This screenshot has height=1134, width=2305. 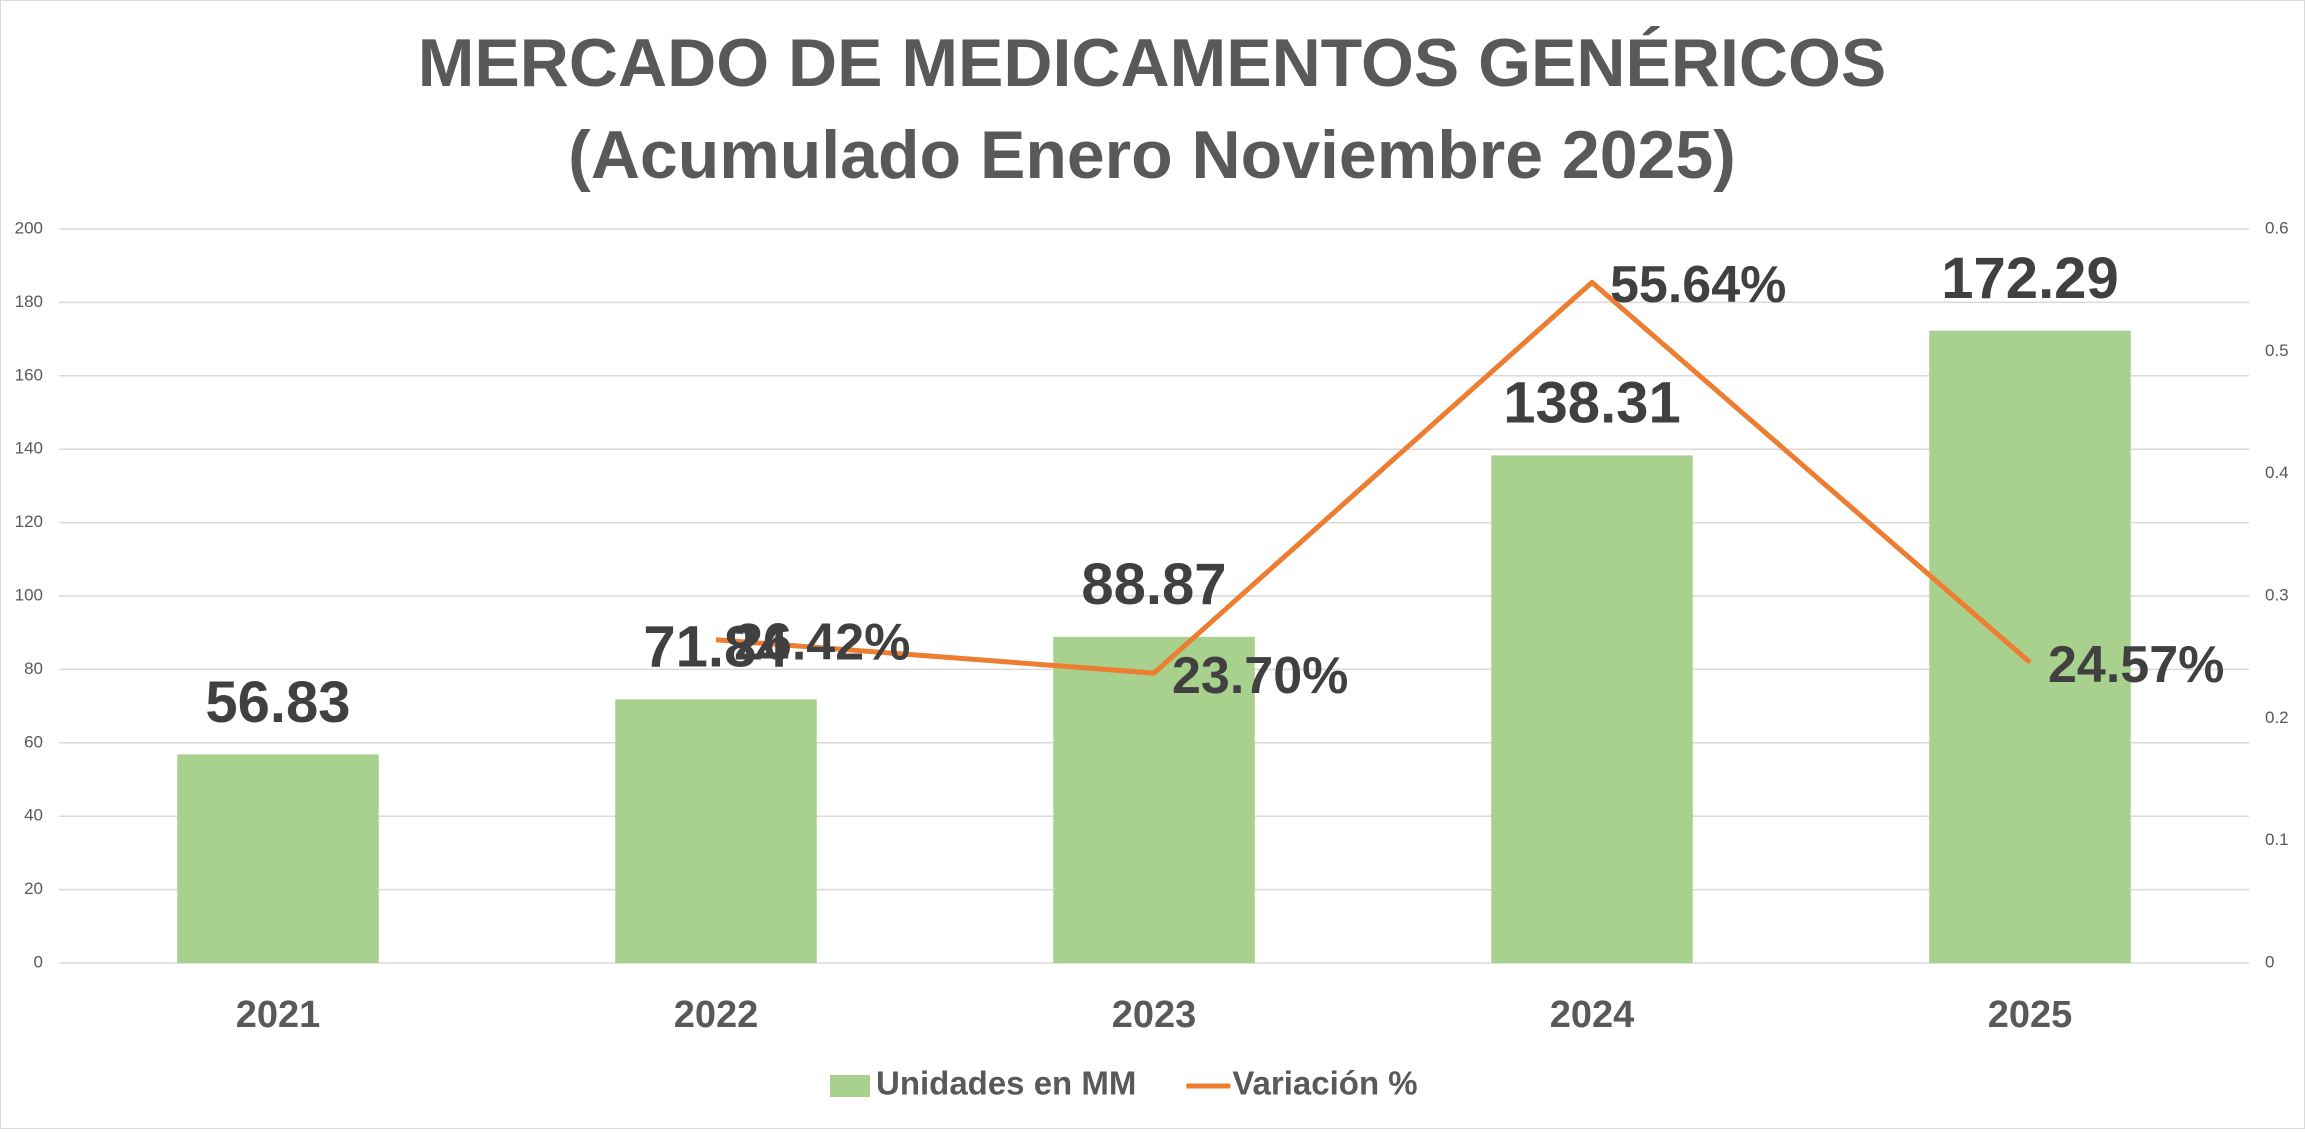 I want to click on y-tick-label: 80, so click(x=33, y=668).